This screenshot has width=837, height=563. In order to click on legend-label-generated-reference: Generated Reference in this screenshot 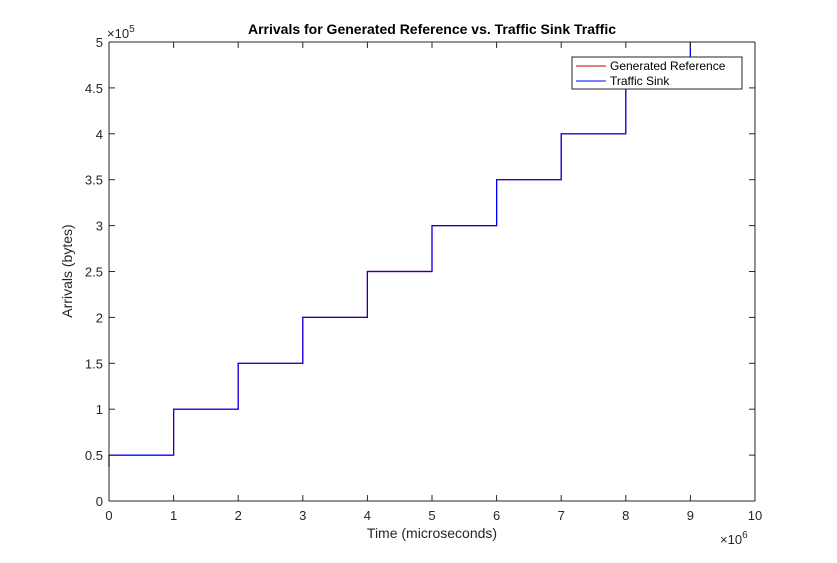, I will do `click(668, 66)`.